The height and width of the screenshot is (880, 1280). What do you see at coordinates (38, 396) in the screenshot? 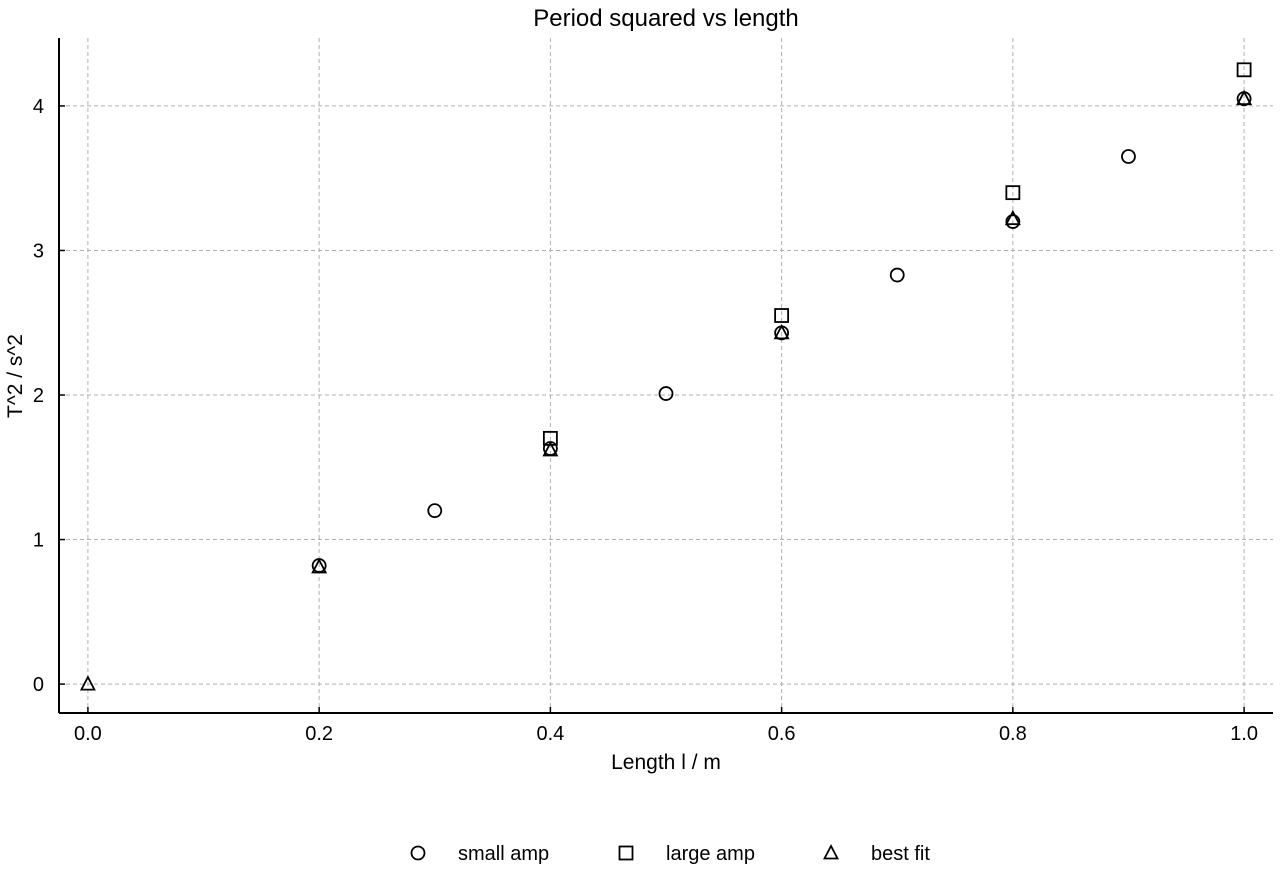
I see `y-tick-label: 2` at bounding box center [38, 396].